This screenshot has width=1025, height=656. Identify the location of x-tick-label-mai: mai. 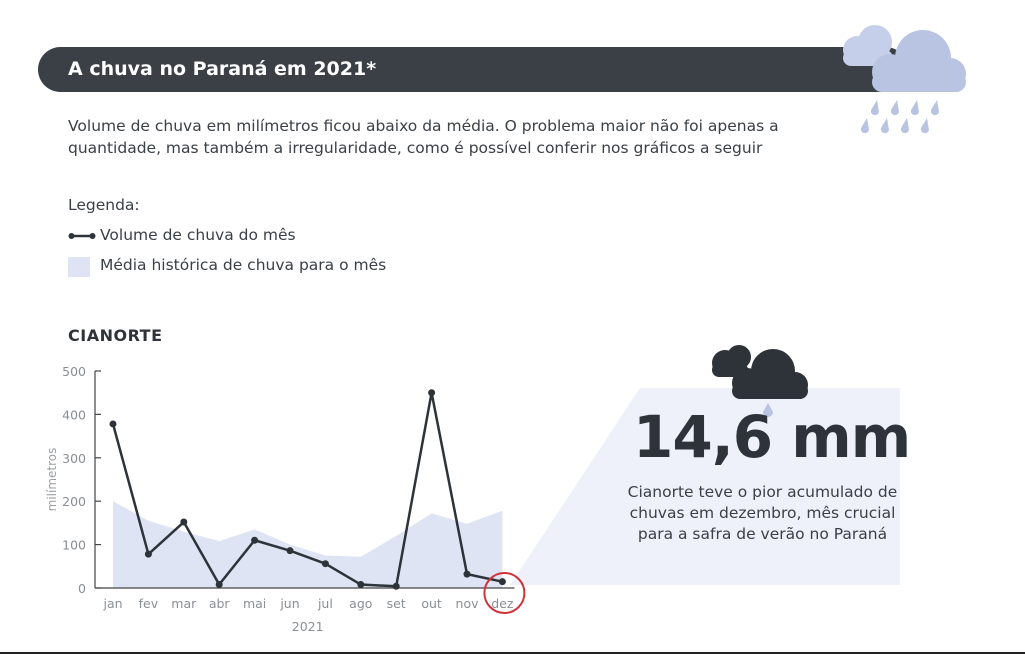
(254, 603).